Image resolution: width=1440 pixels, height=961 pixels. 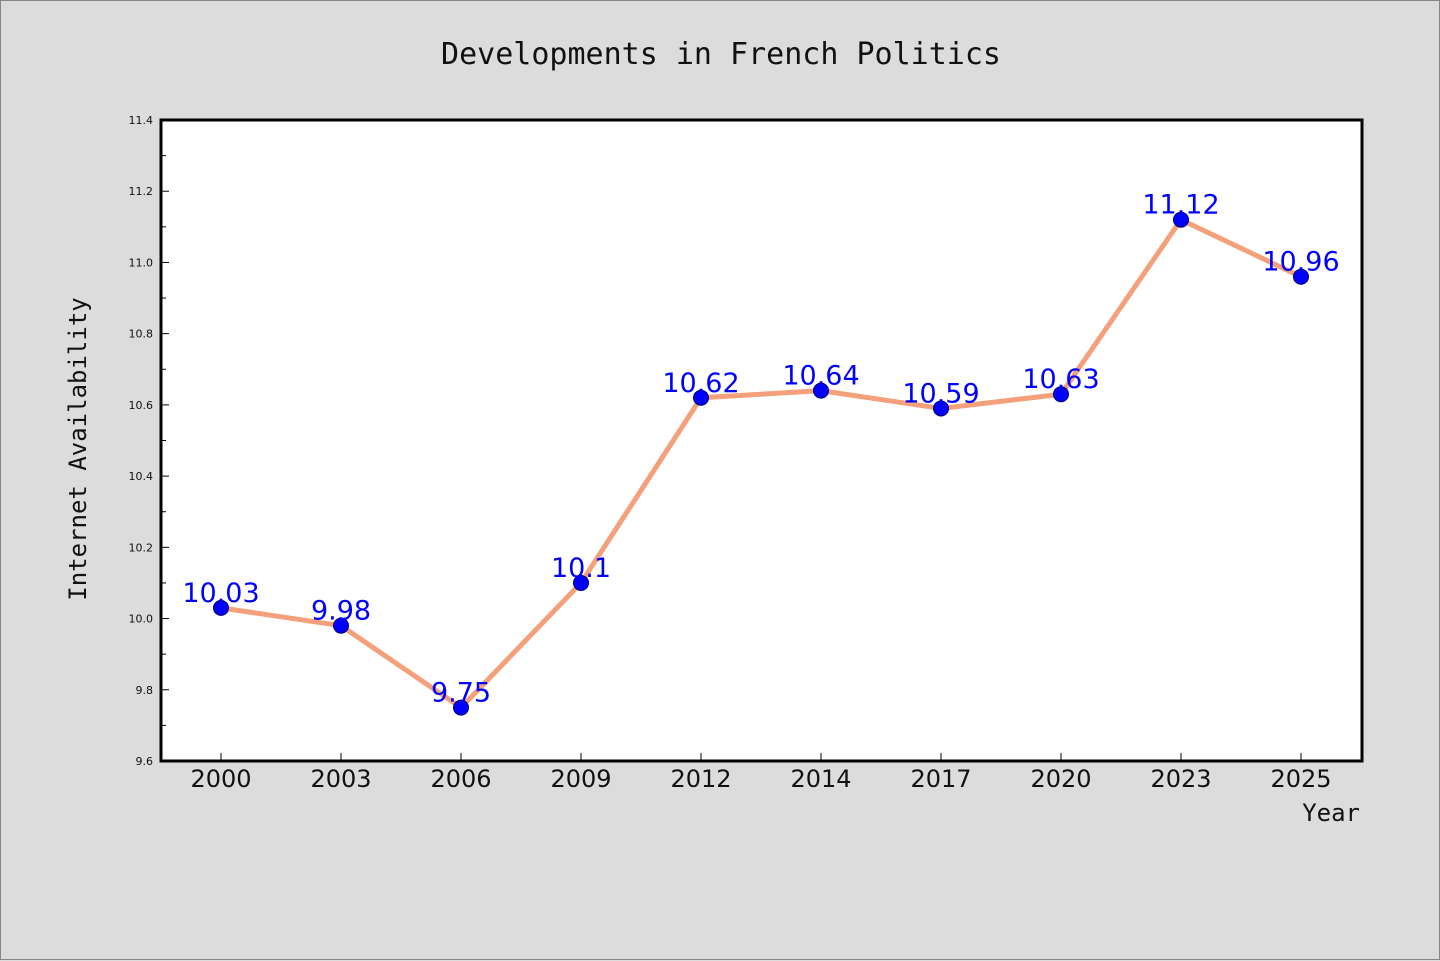 I want to click on data-label: 10.63, so click(x=1060, y=379).